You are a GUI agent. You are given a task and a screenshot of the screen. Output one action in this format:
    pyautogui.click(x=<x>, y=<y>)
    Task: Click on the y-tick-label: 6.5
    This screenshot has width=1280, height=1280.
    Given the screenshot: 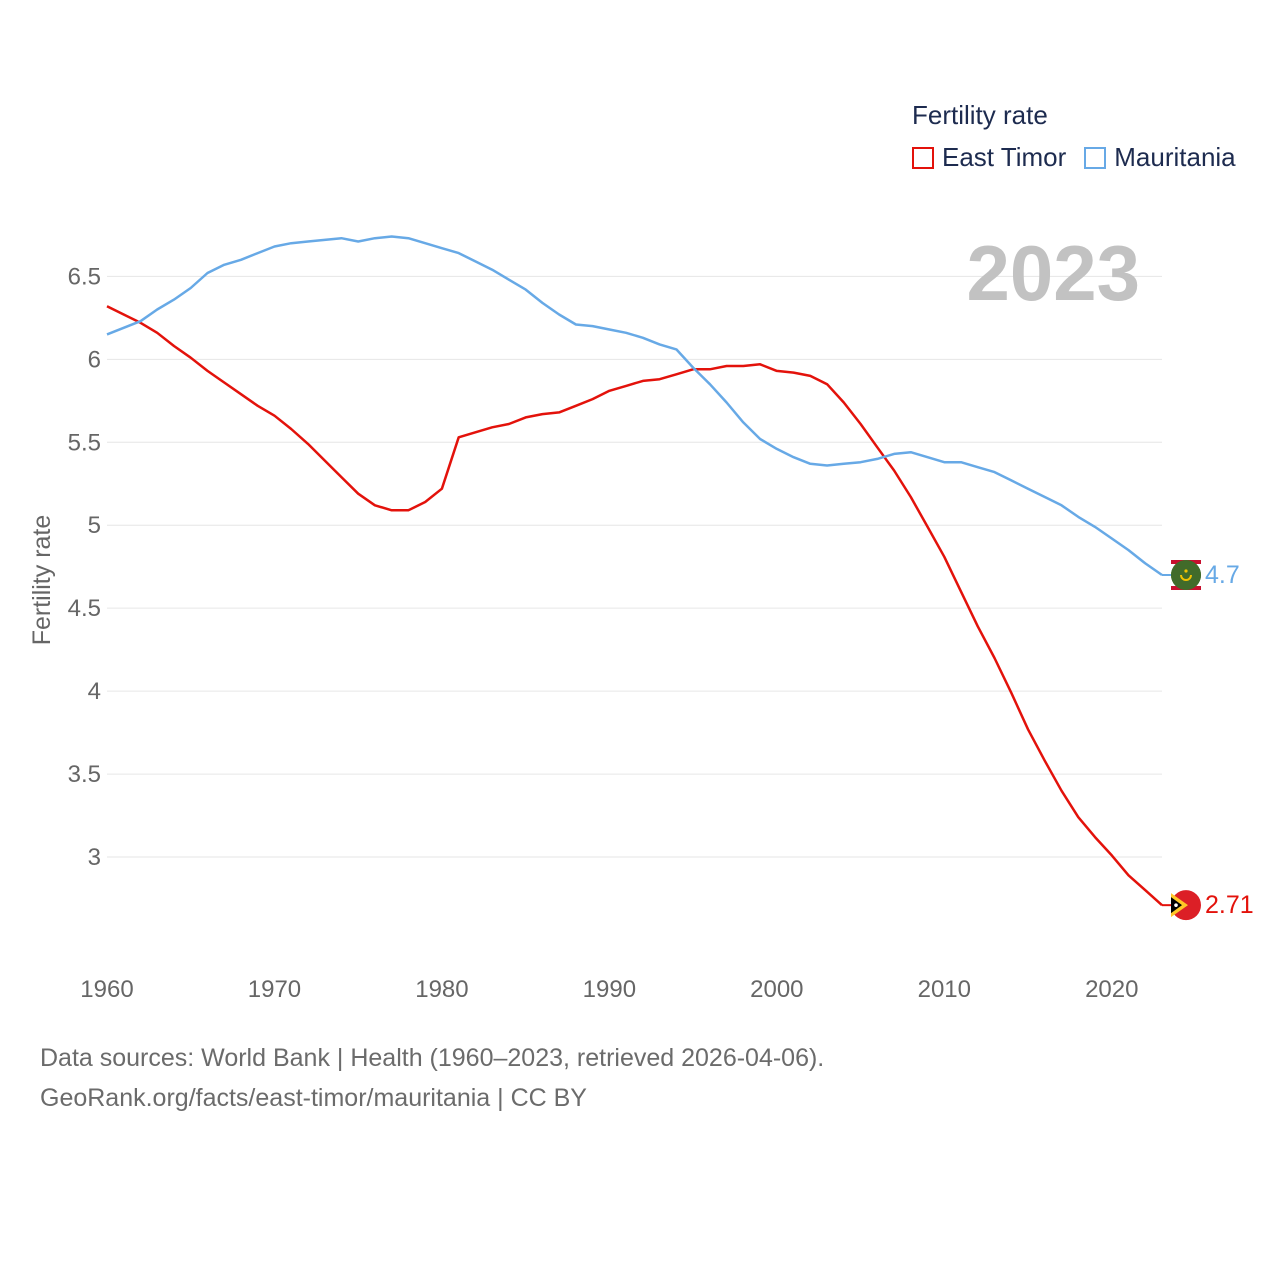 What is the action you would take?
    pyautogui.click(x=84, y=276)
    